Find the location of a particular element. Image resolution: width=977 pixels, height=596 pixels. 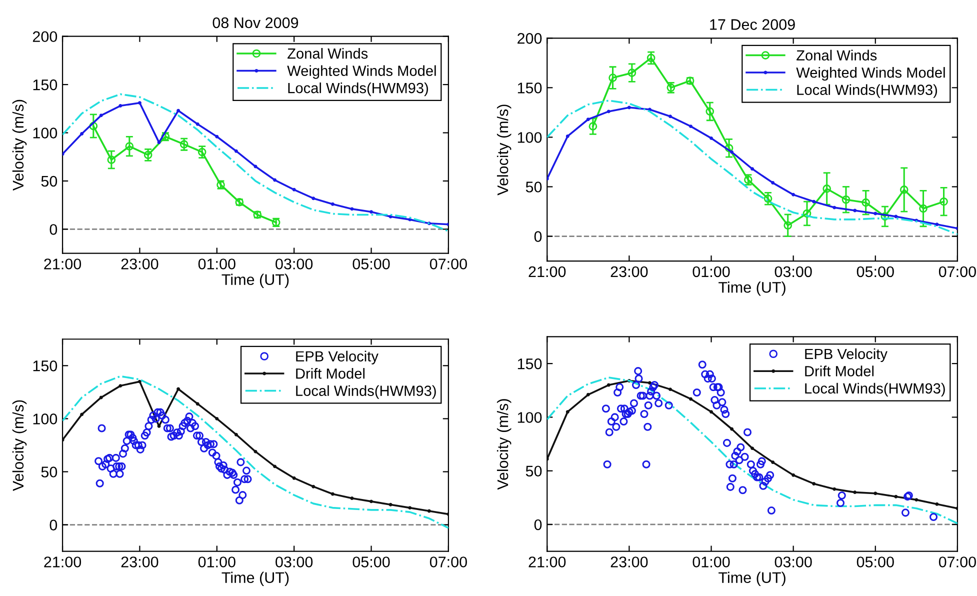

chart-title: 17 Dec 2009 is located at coordinates (752, 24).